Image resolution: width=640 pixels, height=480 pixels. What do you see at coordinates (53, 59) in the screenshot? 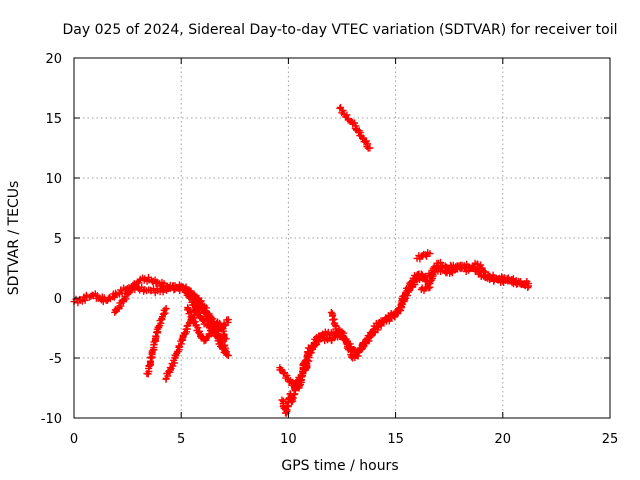
I see `y-tick-label: 20` at bounding box center [53, 59].